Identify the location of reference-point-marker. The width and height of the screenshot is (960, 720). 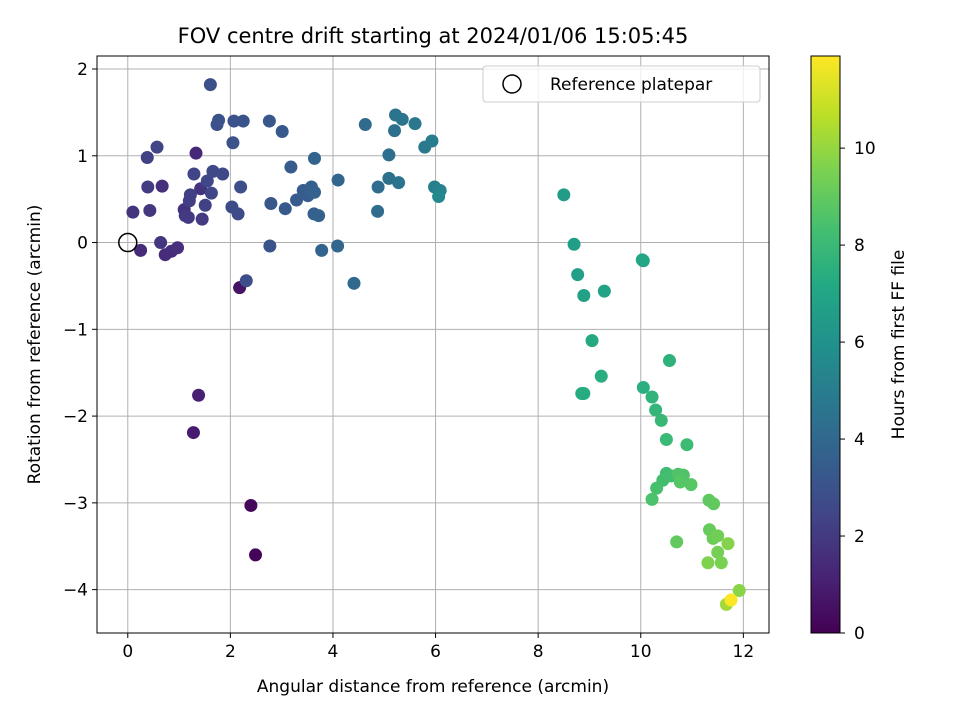
(128, 242).